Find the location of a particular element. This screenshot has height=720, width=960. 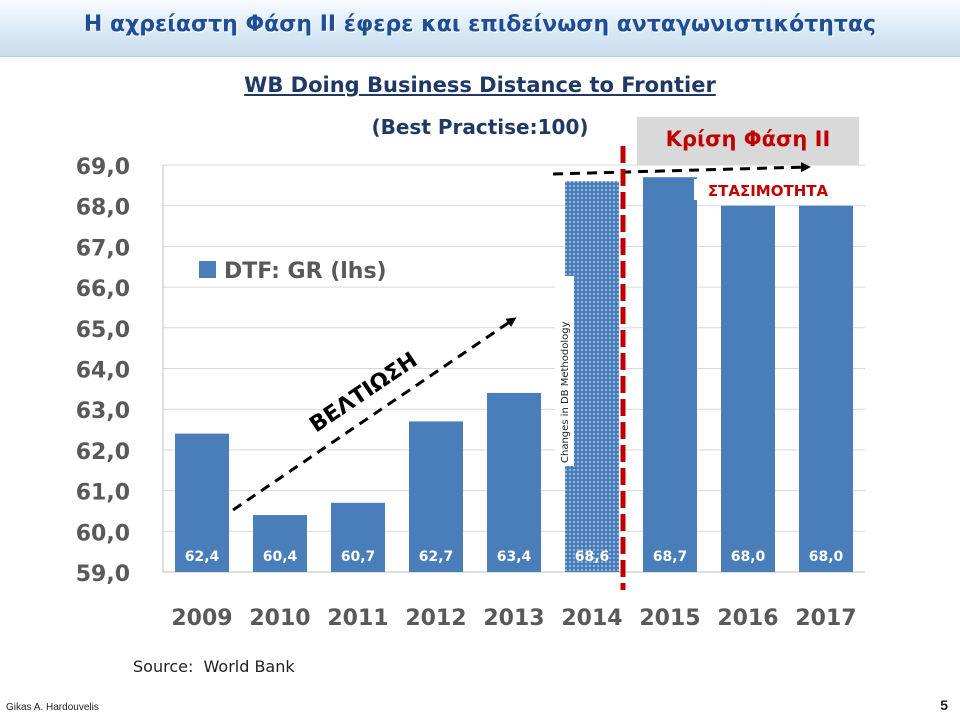

source-note: Source: World Bank is located at coordinates (214, 666).